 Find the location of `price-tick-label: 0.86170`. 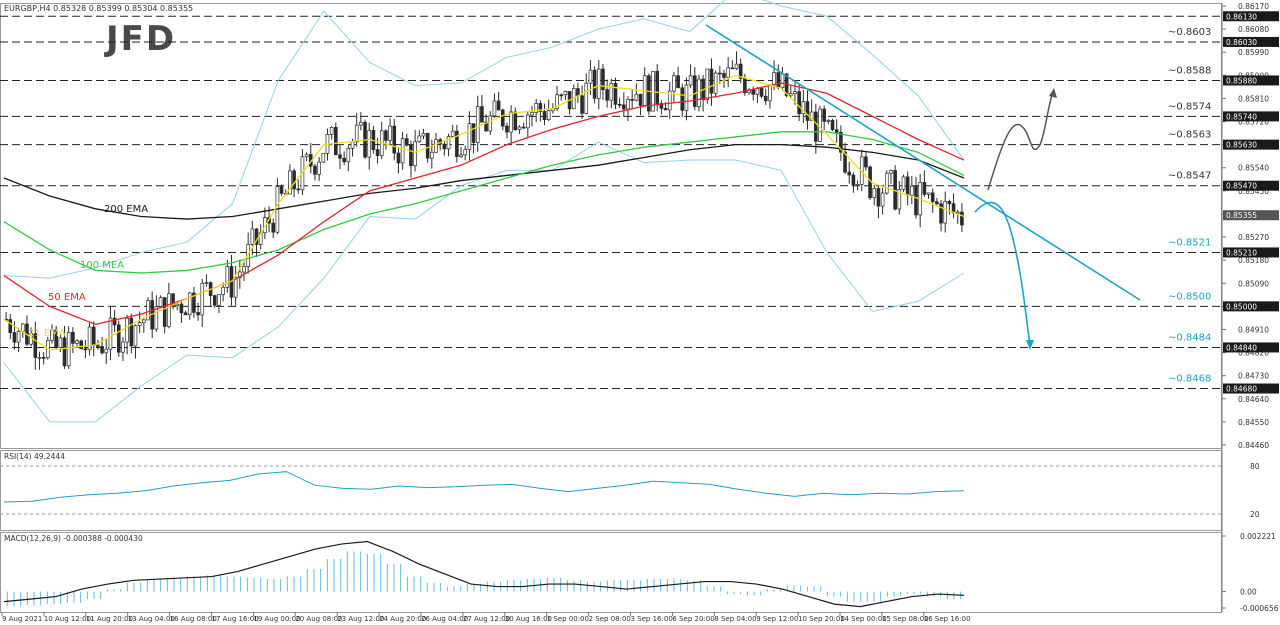

price-tick-label: 0.86170 is located at coordinates (1253, 6).